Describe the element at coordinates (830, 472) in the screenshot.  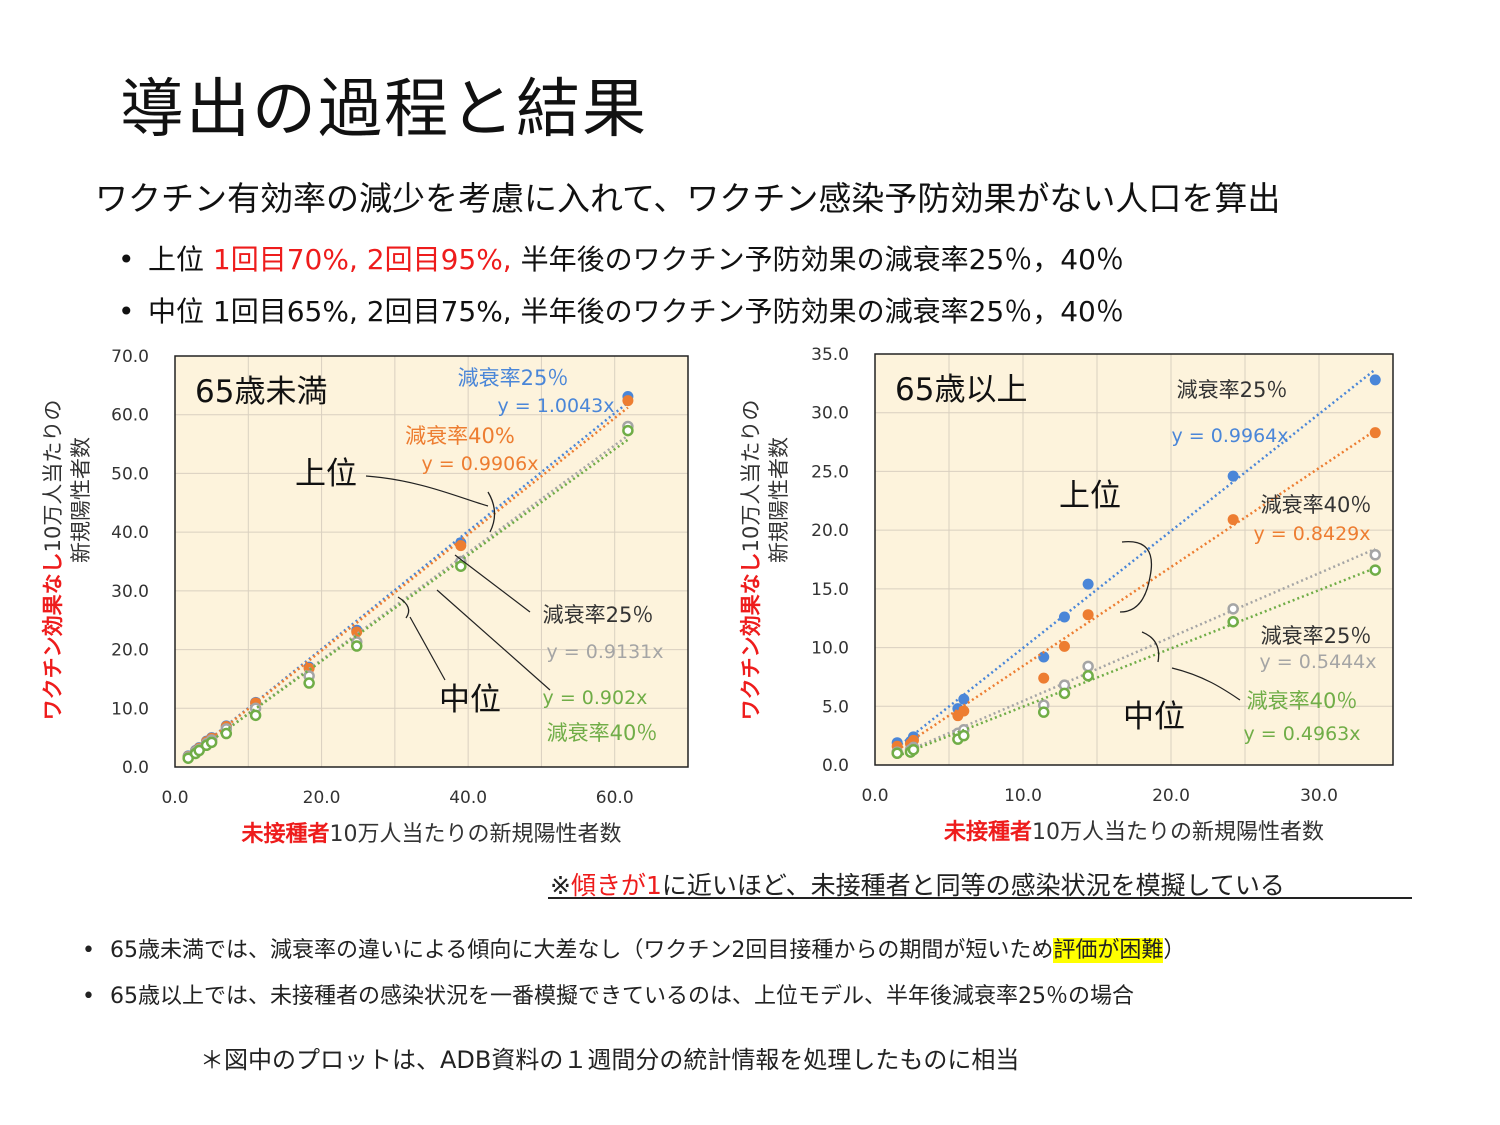
I see `y-tick-label: 25.0` at that location.